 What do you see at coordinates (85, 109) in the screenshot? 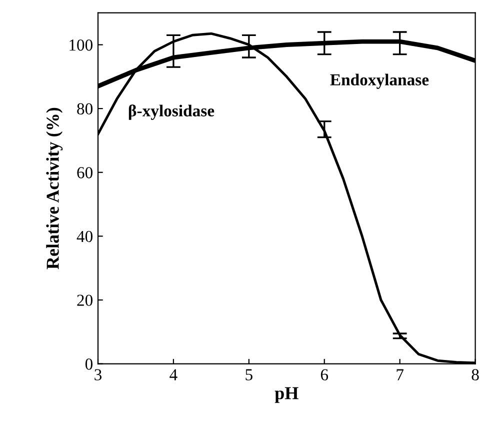
I see `y-tick-label: 80` at bounding box center [85, 109].